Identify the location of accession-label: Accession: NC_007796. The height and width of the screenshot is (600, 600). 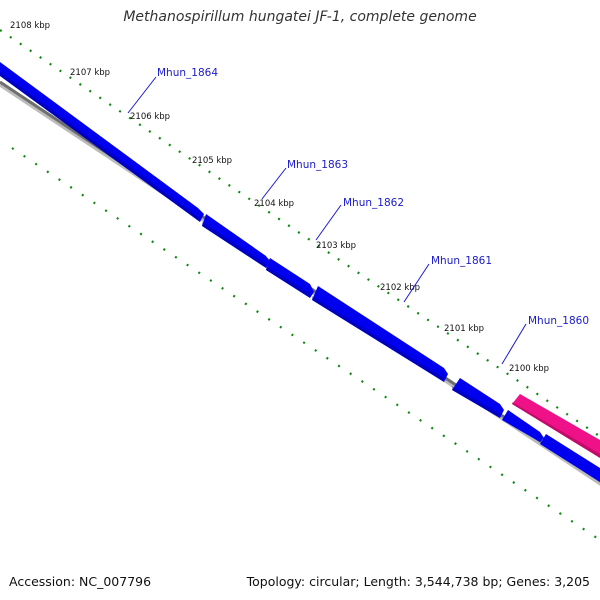
(80, 581).